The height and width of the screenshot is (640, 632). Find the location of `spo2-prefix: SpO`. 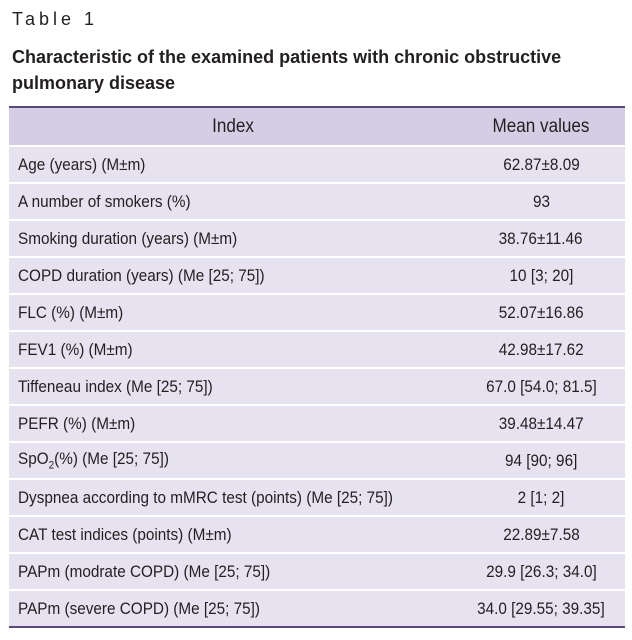

spo2-prefix: SpO is located at coordinates (33, 459).